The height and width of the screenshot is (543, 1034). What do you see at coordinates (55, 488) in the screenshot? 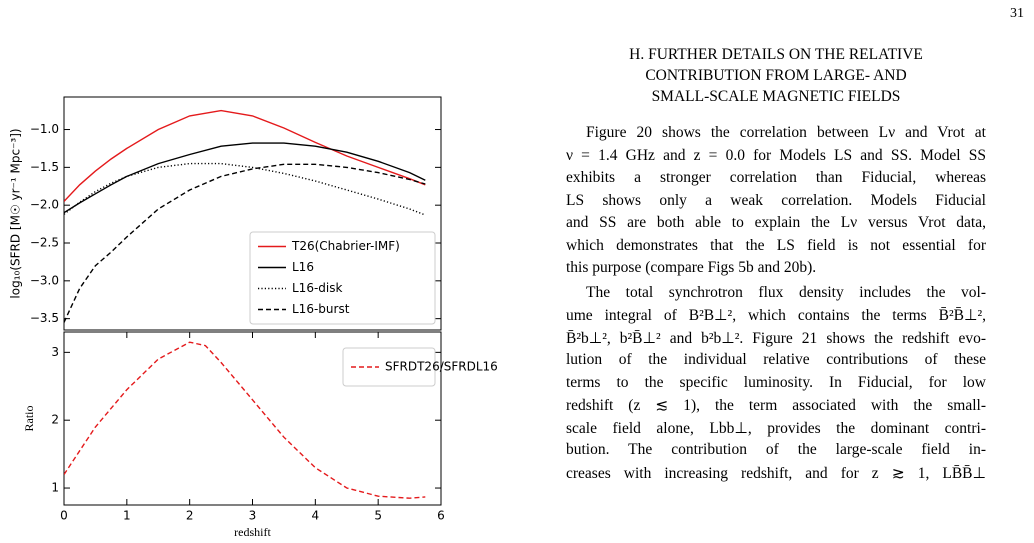
I see `y-tick-label: 1` at bounding box center [55, 488].